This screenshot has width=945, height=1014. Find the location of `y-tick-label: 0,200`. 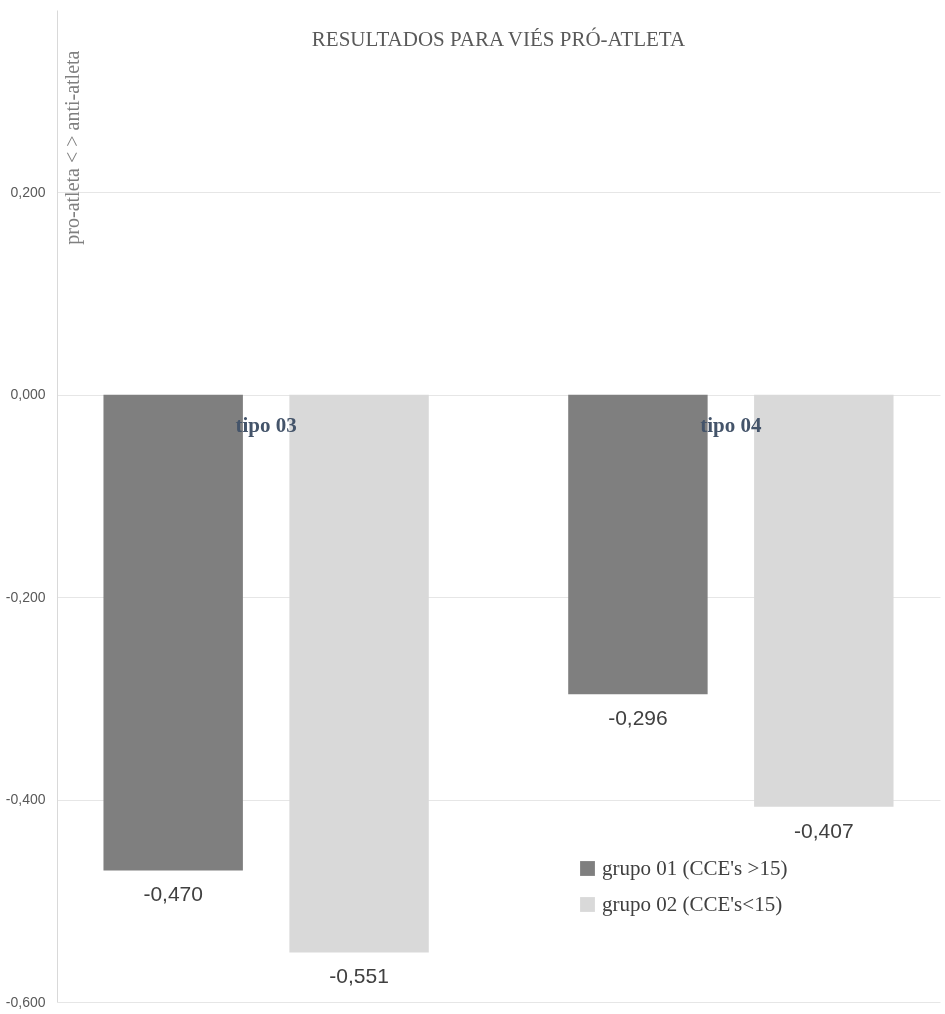

y-tick-label: 0,200 is located at coordinates (28, 191).